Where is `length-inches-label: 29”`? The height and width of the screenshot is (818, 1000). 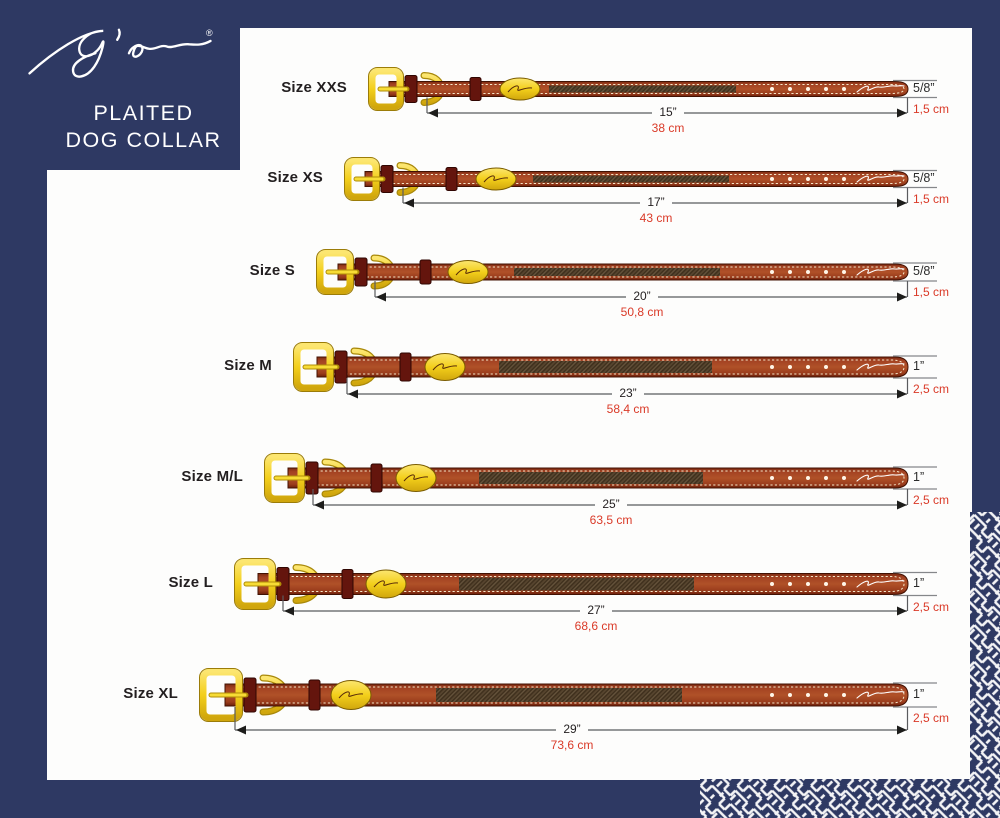 length-inches-label: 29” is located at coordinates (572, 729).